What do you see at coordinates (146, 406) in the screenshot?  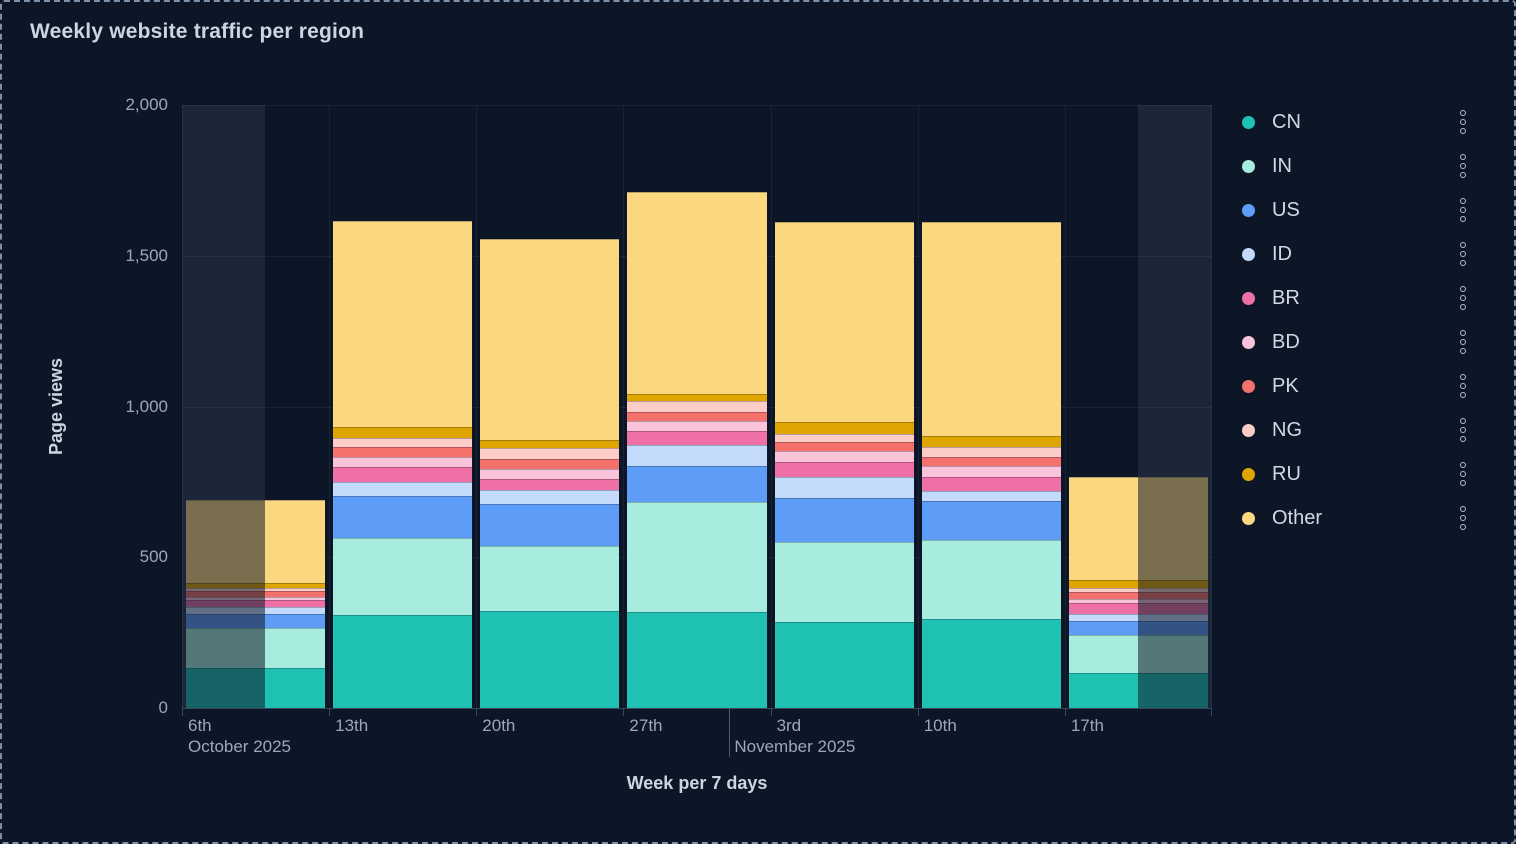 I see `y-tick-label: 1,000` at bounding box center [146, 406].